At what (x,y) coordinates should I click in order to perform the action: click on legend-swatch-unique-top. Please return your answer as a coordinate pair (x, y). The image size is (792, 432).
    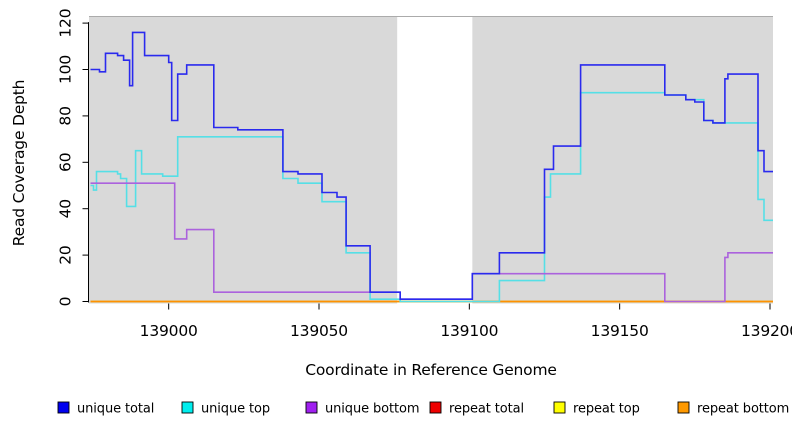
    Looking at the image, I should click on (187, 407).